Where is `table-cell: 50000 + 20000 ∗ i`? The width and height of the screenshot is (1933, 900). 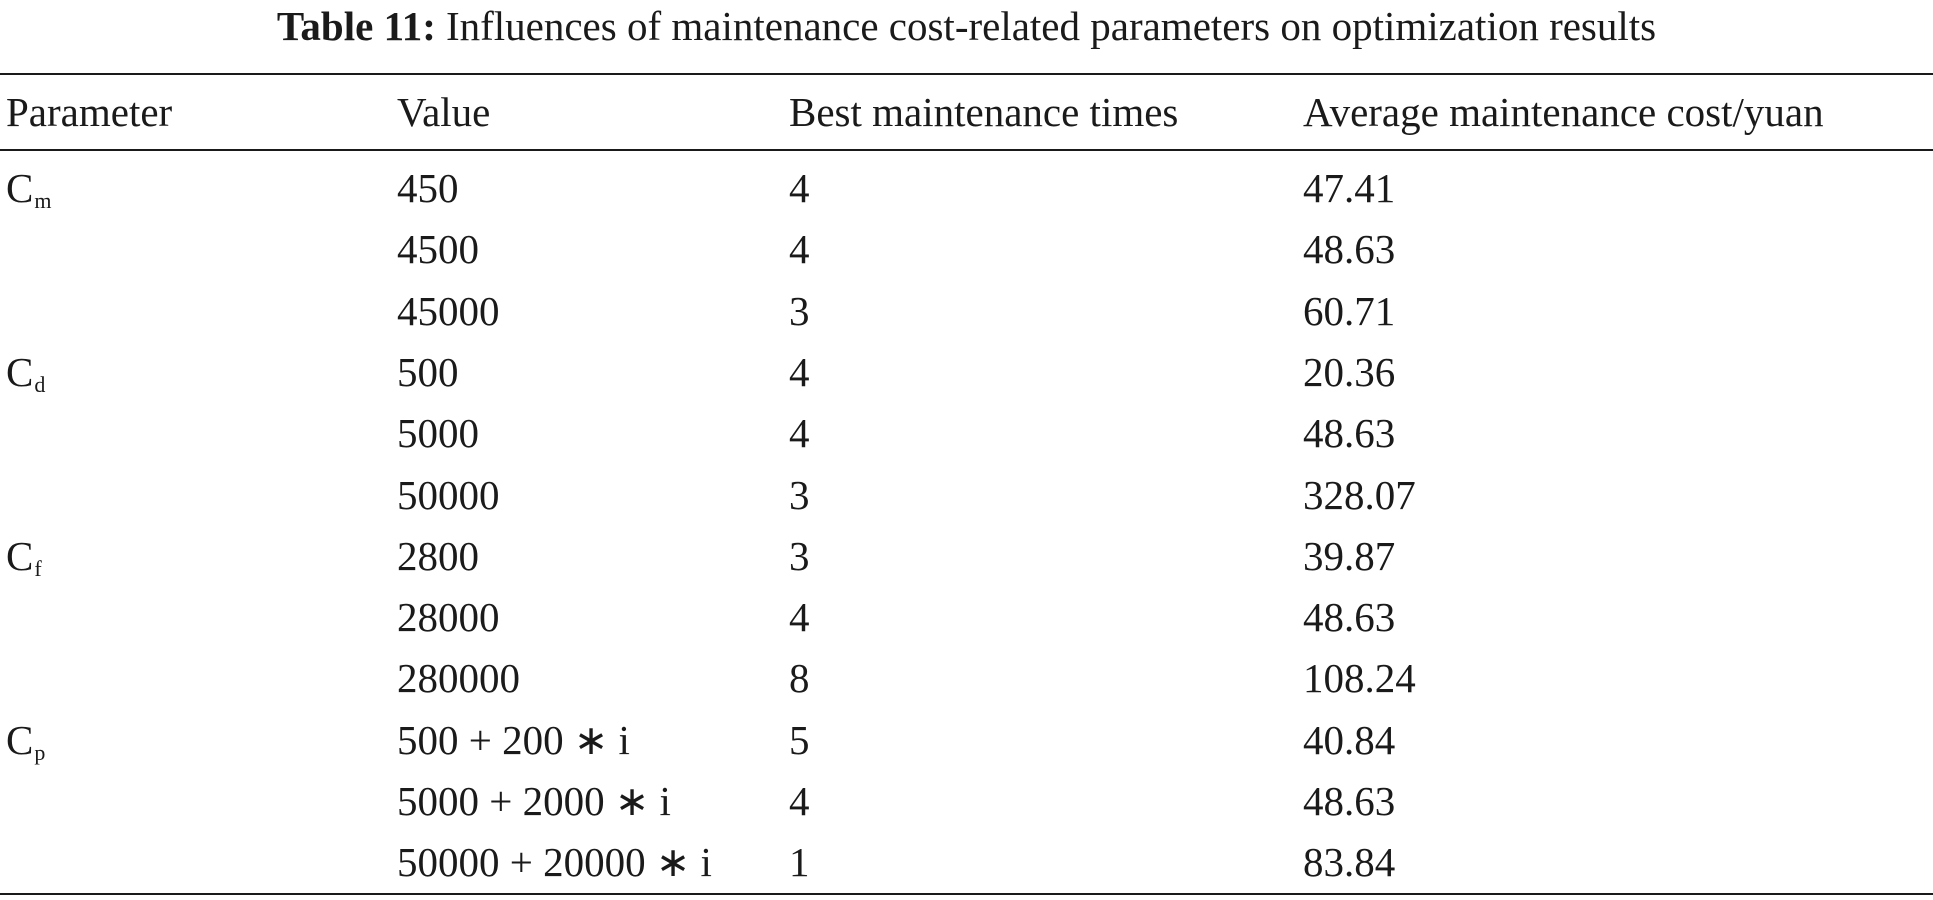 table-cell: 50000 + 20000 ∗ i is located at coordinates (554, 862).